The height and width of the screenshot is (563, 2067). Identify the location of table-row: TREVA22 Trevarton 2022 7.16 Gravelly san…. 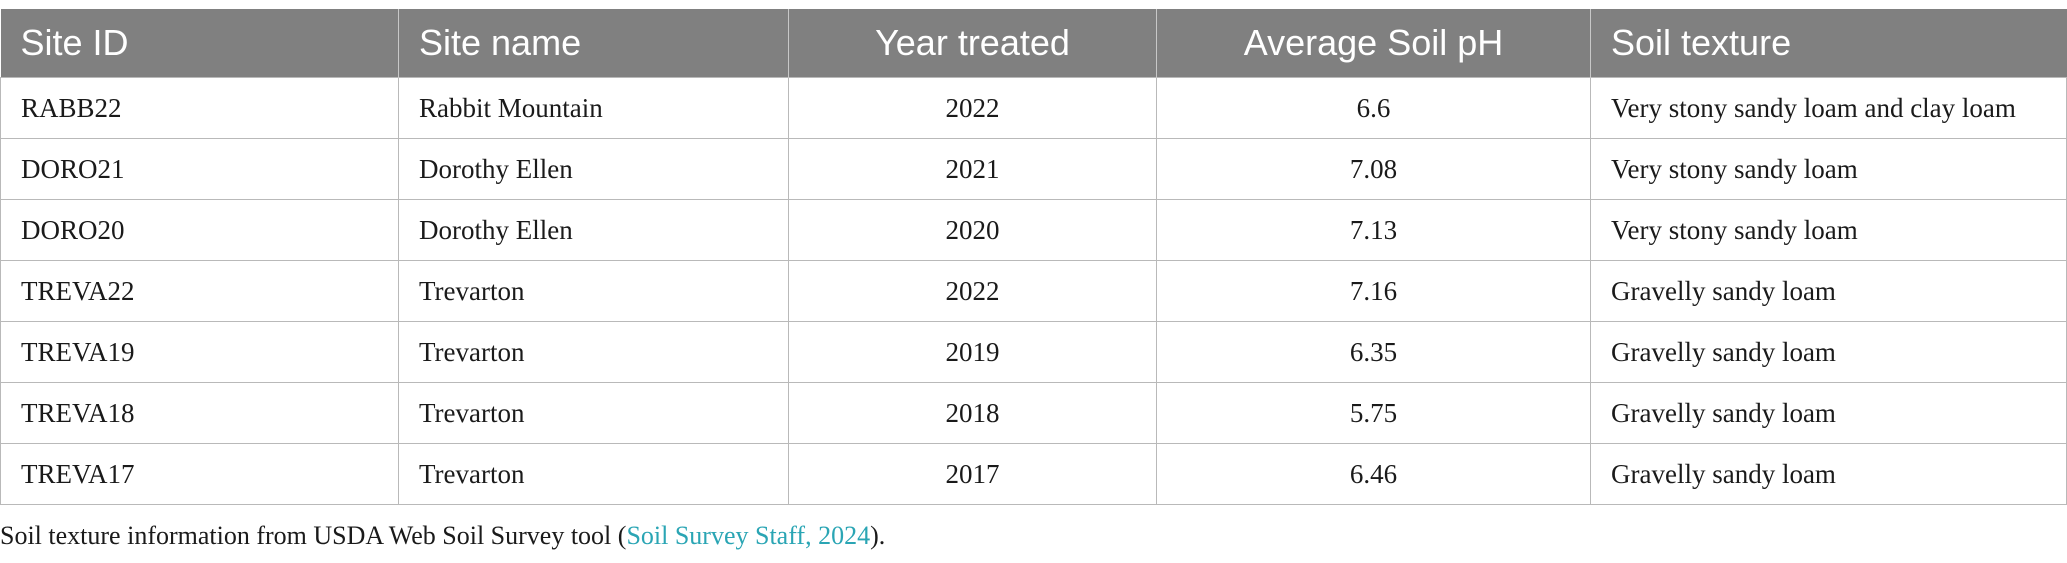
(1033, 291).